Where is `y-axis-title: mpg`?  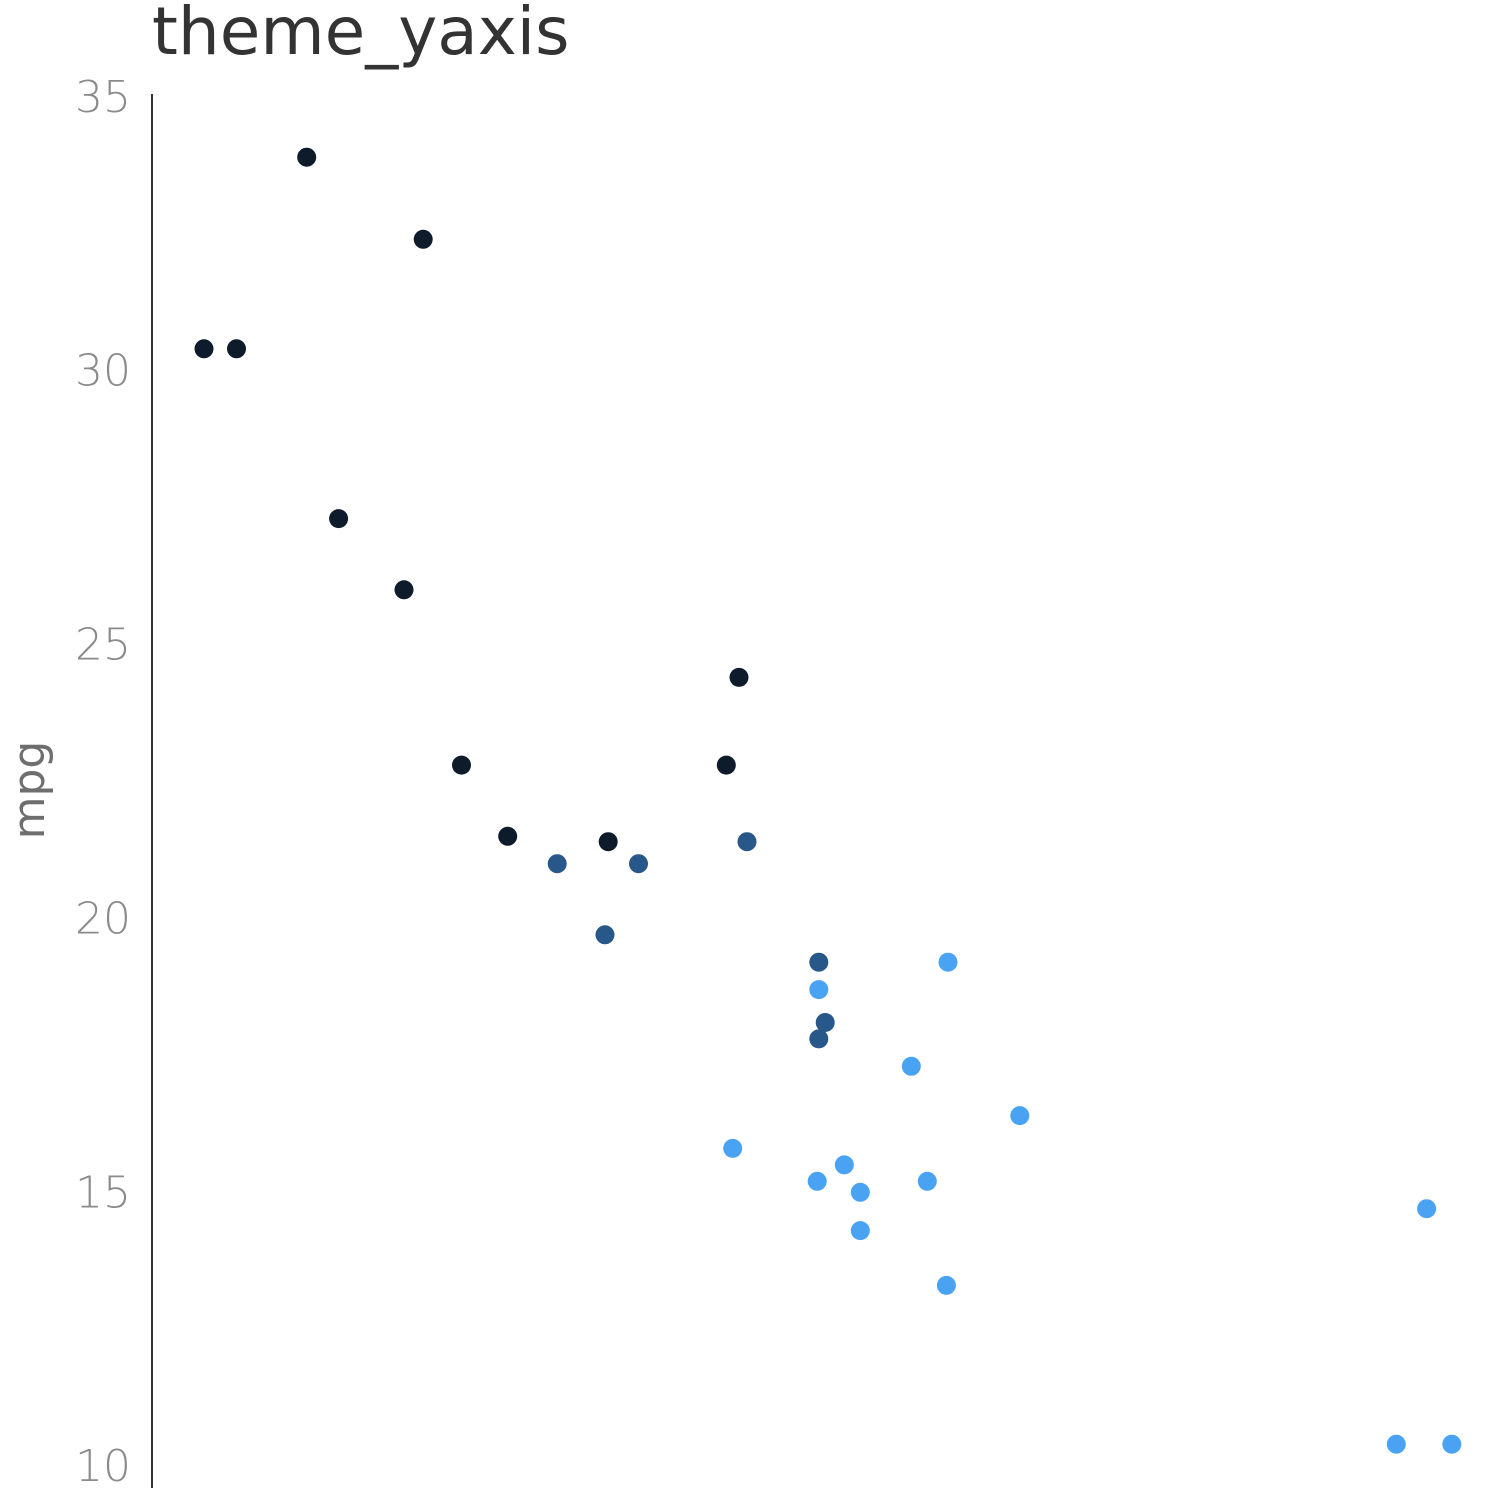
y-axis-title: mpg is located at coordinates (29, 790).